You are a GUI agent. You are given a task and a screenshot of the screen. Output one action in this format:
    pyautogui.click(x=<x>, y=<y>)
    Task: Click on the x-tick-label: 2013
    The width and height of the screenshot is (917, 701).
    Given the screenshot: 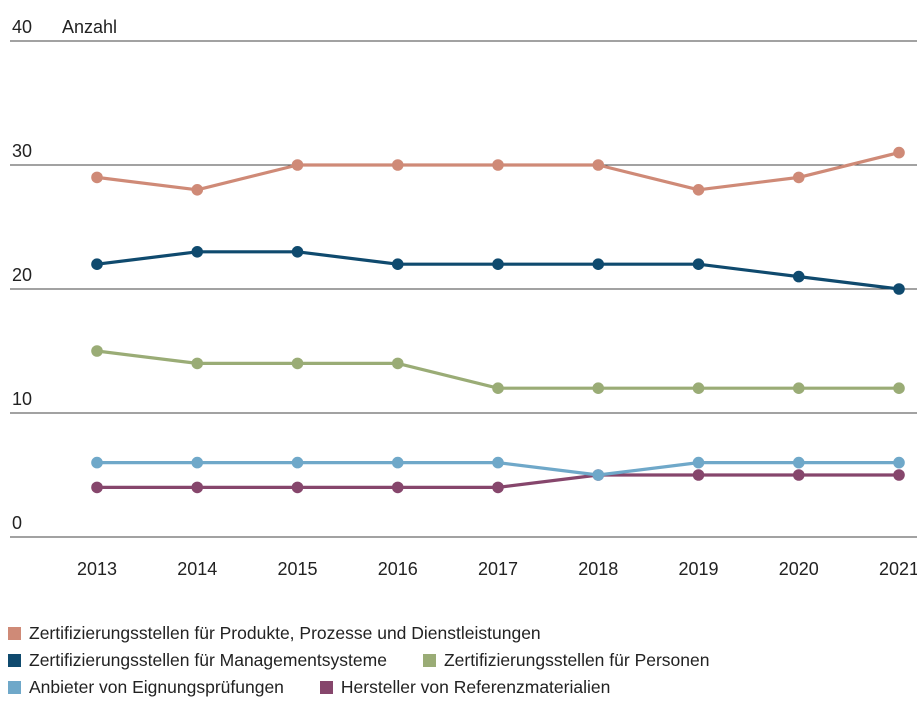 What is the action you would take?
    pyautogui.click(x=97, y=569)
    